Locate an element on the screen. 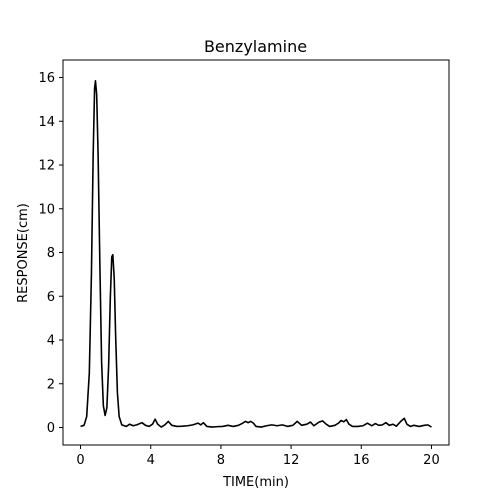 The height and width of the screenshot is (500, 500). chart-title: Benzylamine is located at coordinates (255, 46).